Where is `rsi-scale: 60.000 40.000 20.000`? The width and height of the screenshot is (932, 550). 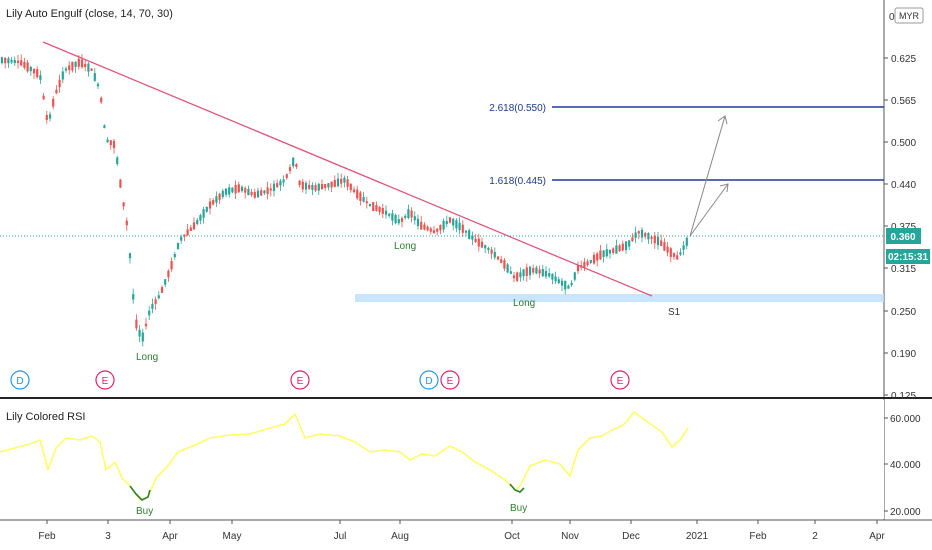 rsi-scale: 60.000 40.000 20.000 is located at coordinates (902, 466).